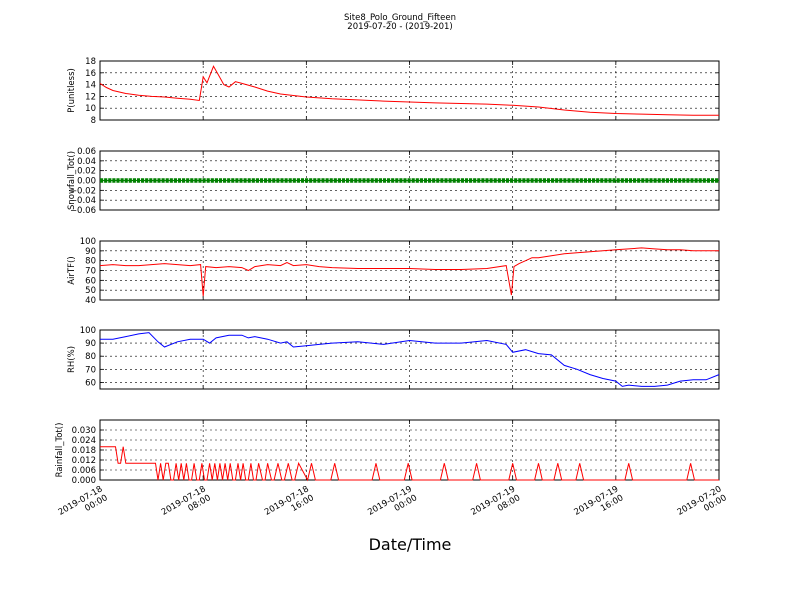  I want to click on y-tick-label: −0.04, so click(83, 201).